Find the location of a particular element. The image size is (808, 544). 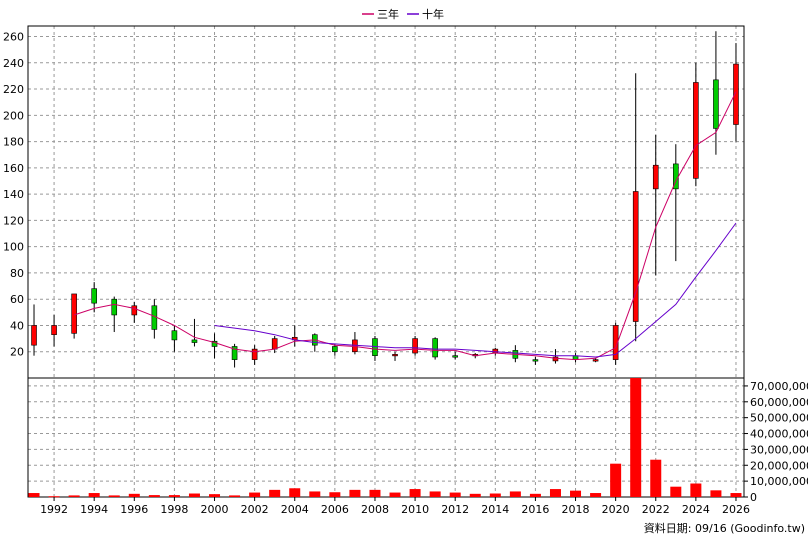

volume-tick-label: 60,000,000 is located at coordinates (779, 402).